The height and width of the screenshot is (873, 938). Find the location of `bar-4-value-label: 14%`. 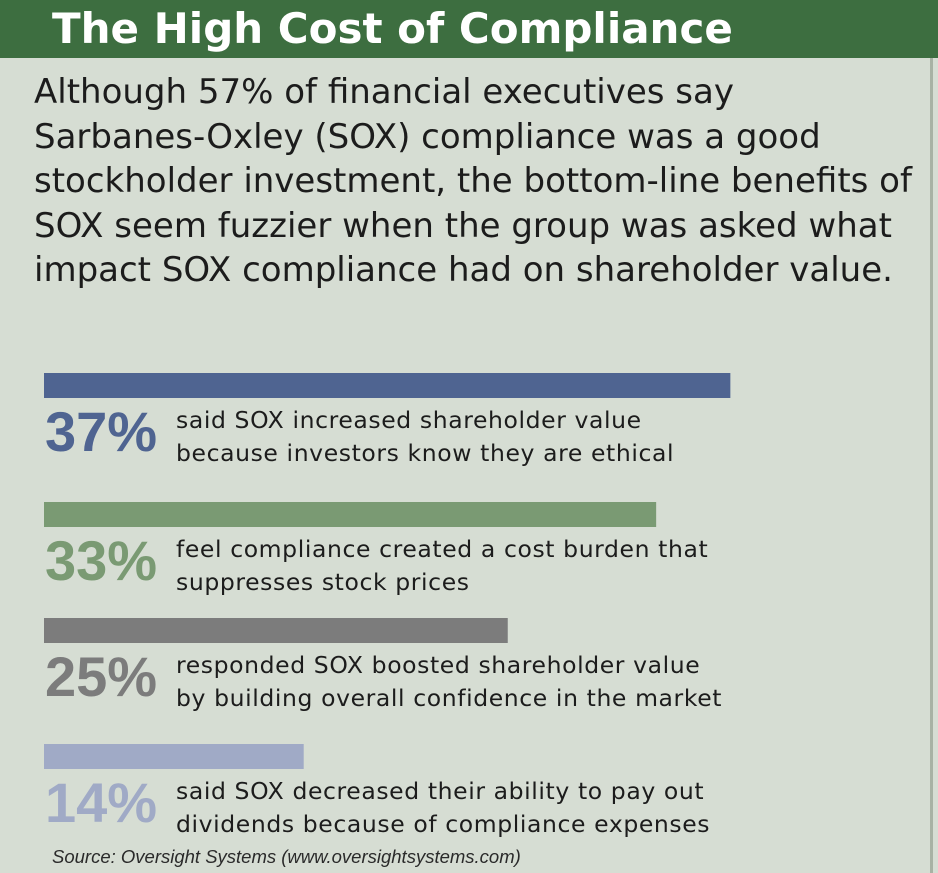

bar-4-value-label: 14% is located at coordinates (101, 802).